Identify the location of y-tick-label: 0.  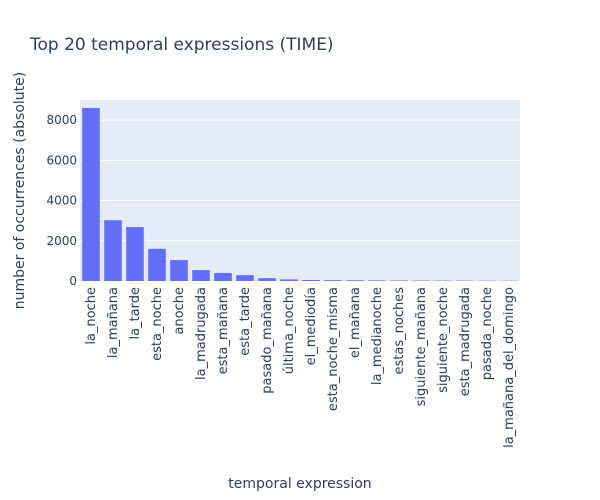
(73, 281).